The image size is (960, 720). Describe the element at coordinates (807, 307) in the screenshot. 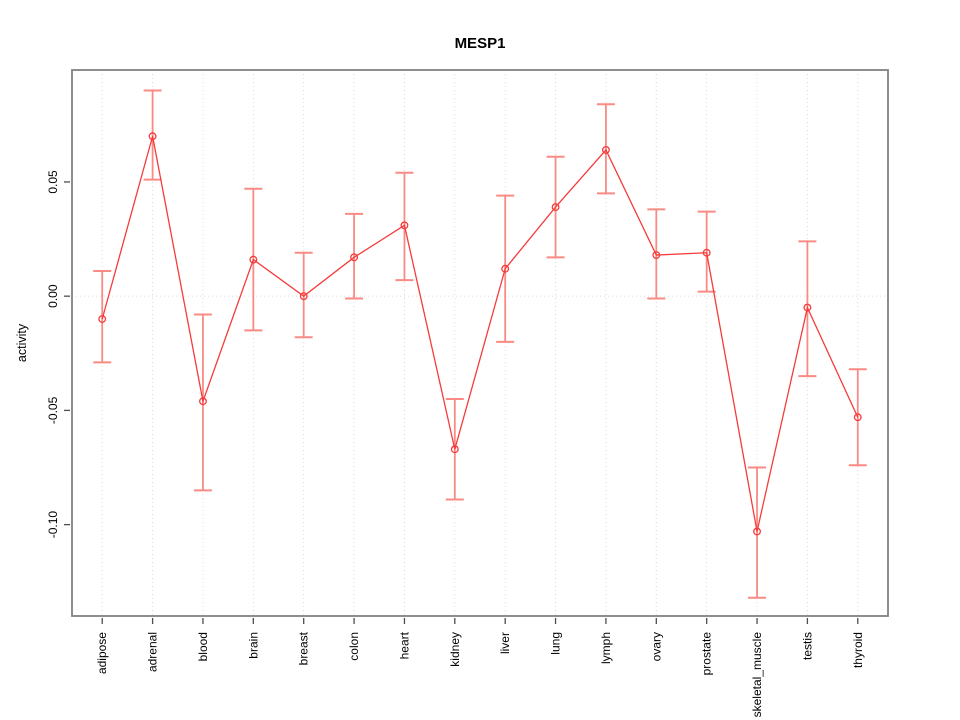

I see `data-point-testis` at that location.